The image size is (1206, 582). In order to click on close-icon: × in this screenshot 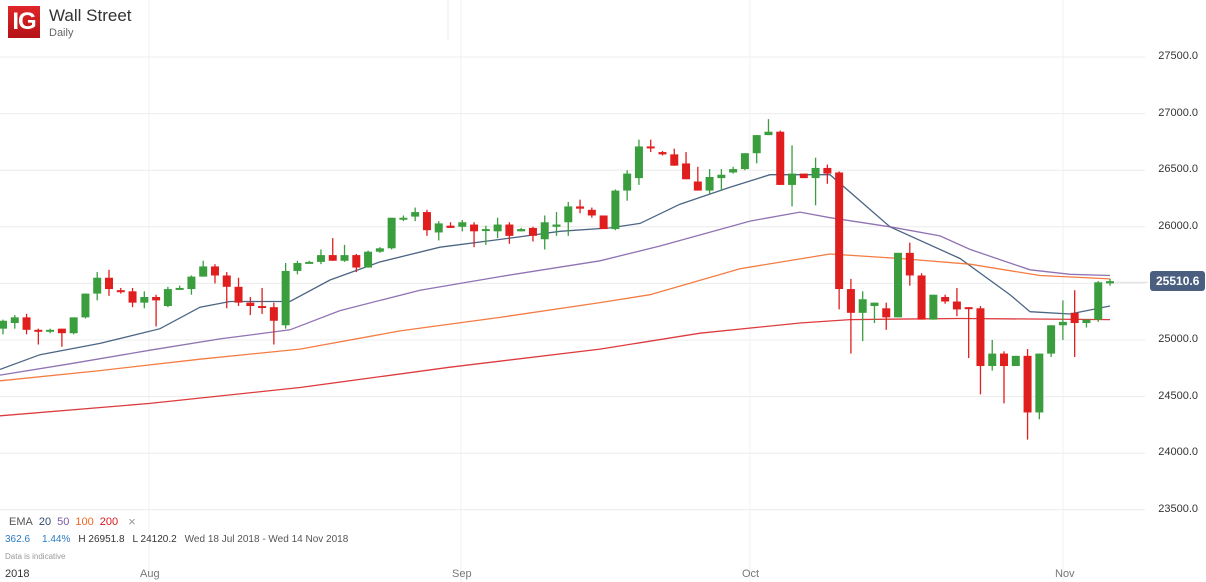, I will do `click(132, 521)`.